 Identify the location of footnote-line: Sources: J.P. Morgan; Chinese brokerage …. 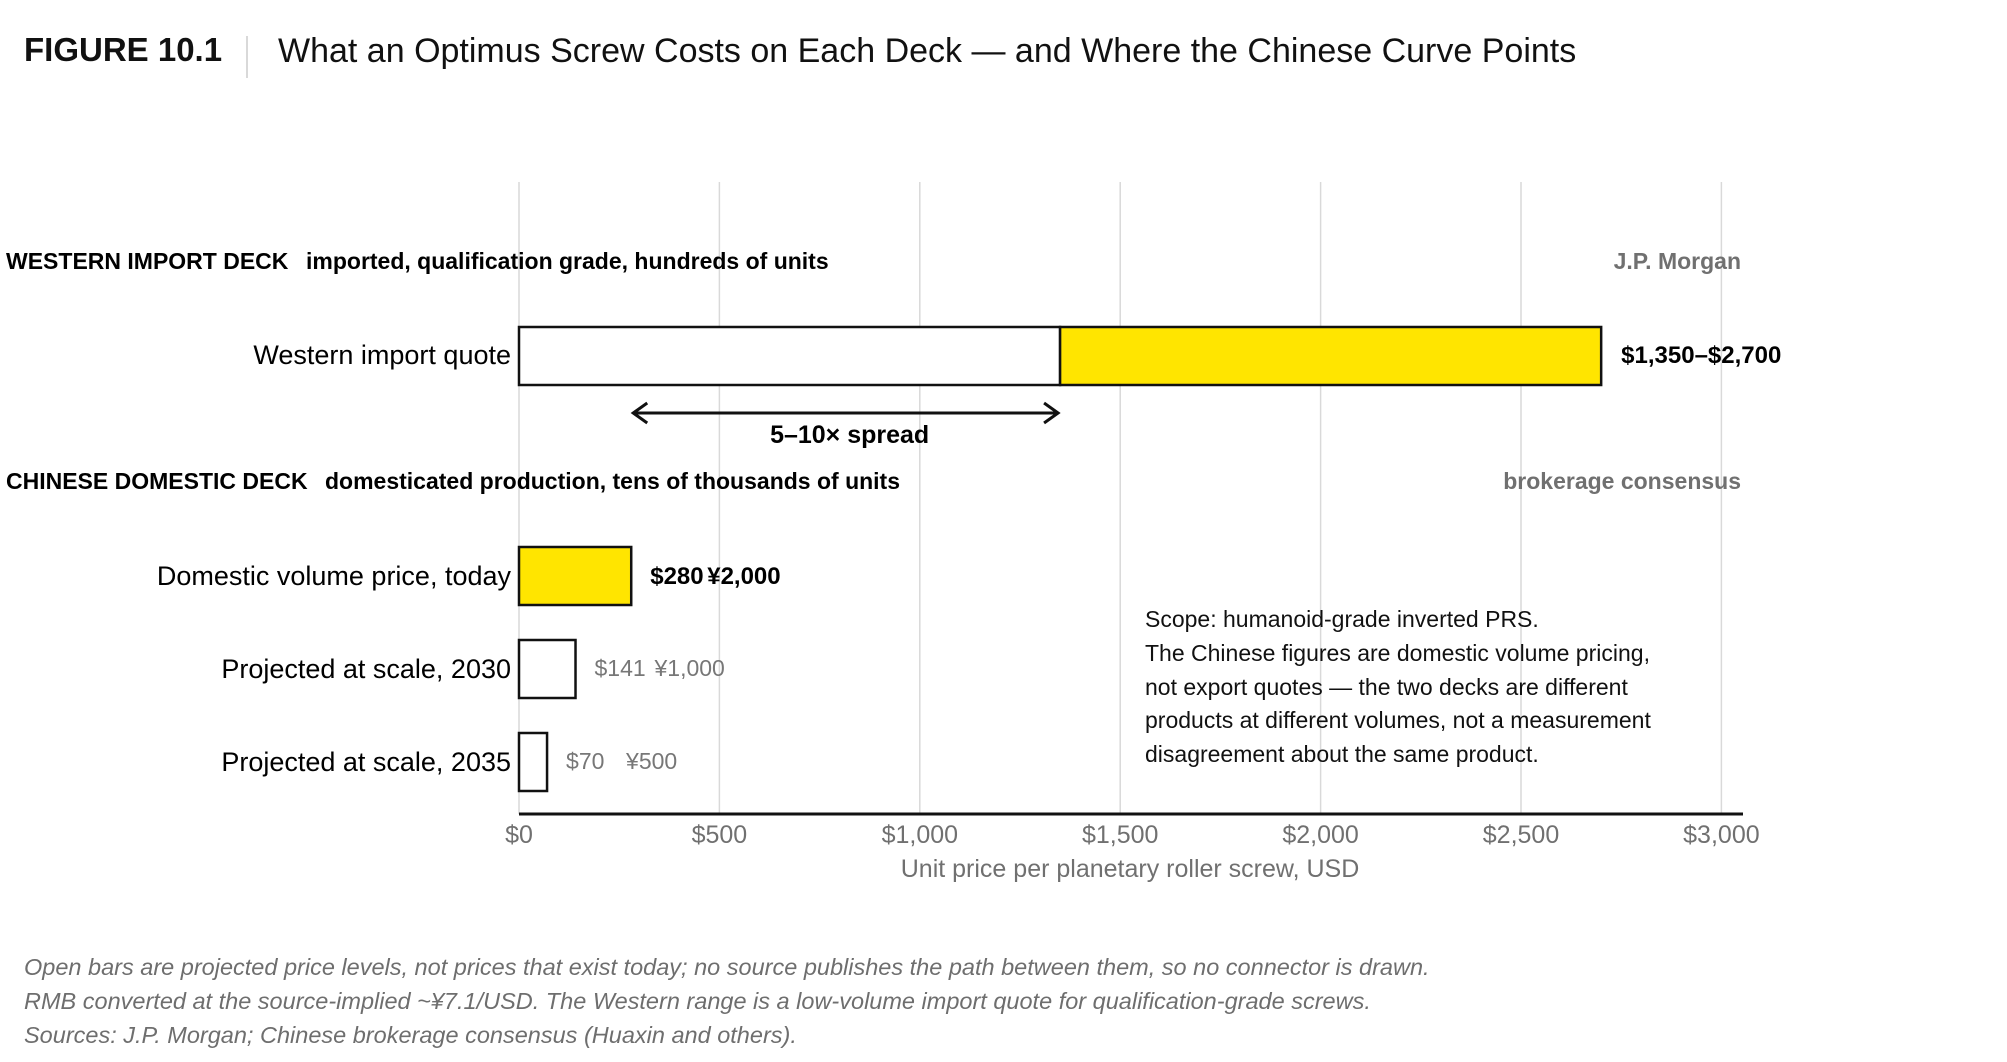
(410, 1035).